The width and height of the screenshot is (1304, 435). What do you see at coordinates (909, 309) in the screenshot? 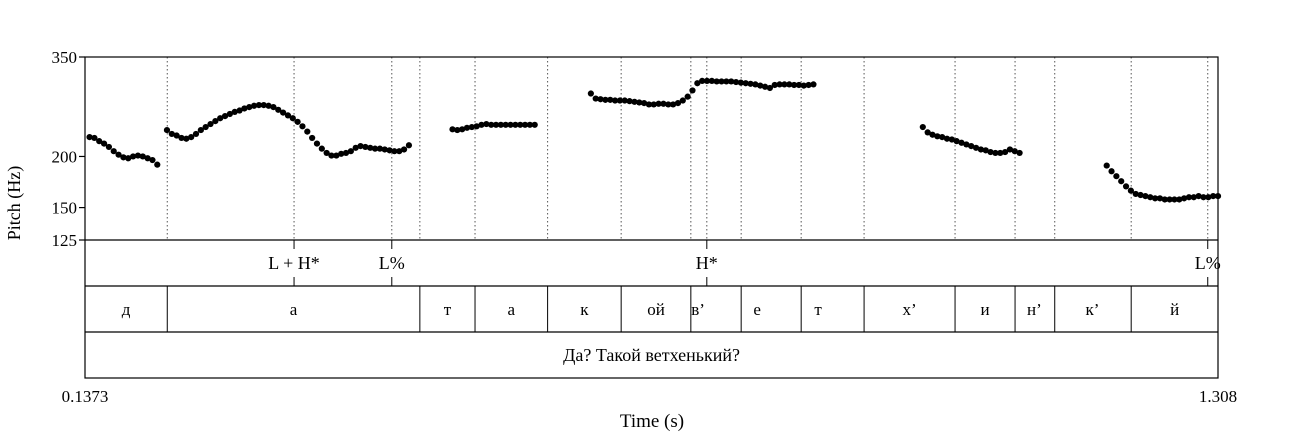
I see `segment-label: х’` at bounding box center [909, 309].